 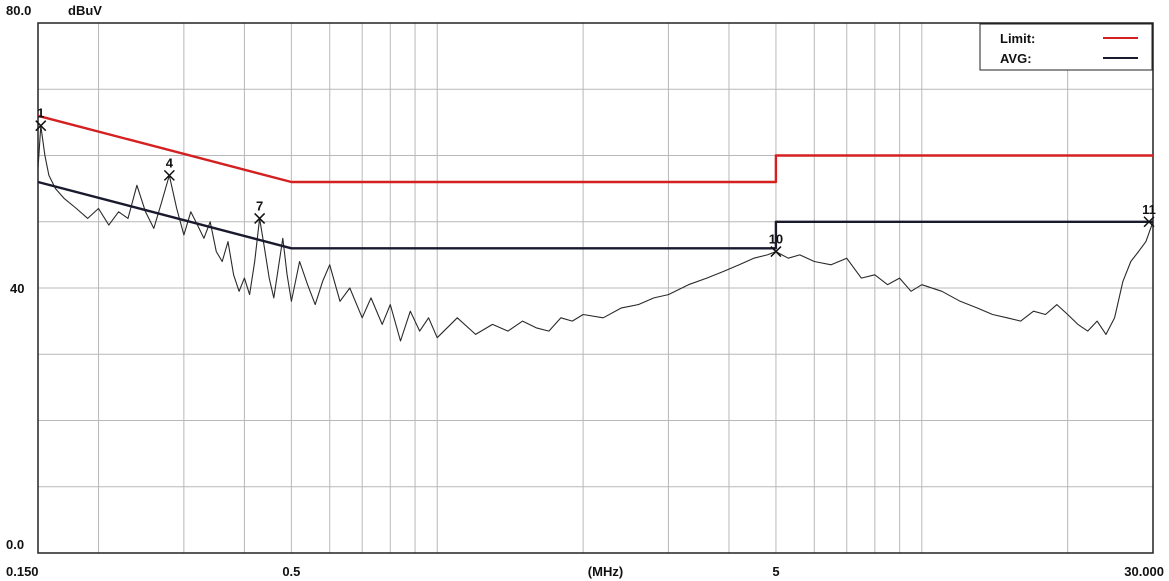 I want to click on x-tick-label: 30.000, so click(x=1144, y=571).